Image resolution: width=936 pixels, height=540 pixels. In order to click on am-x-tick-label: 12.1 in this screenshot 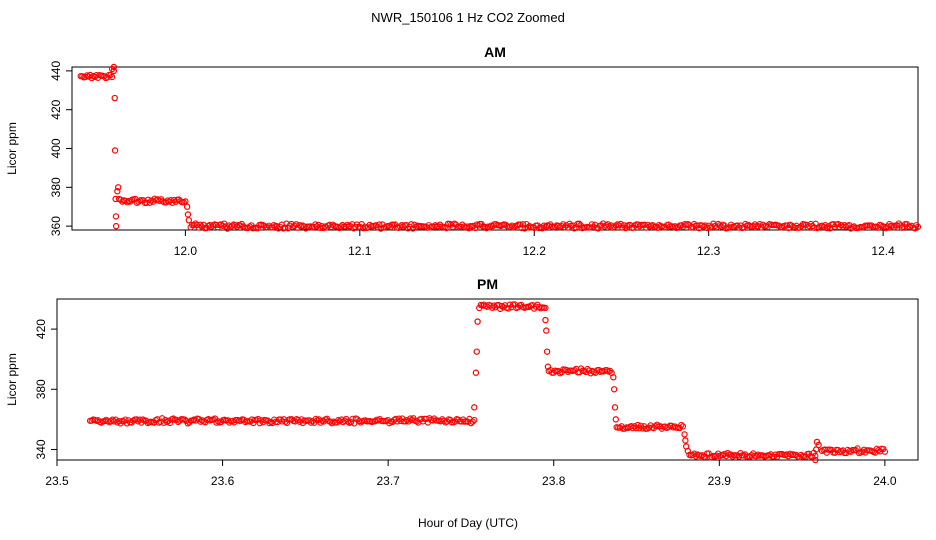, I will do `click(360, 251)`.